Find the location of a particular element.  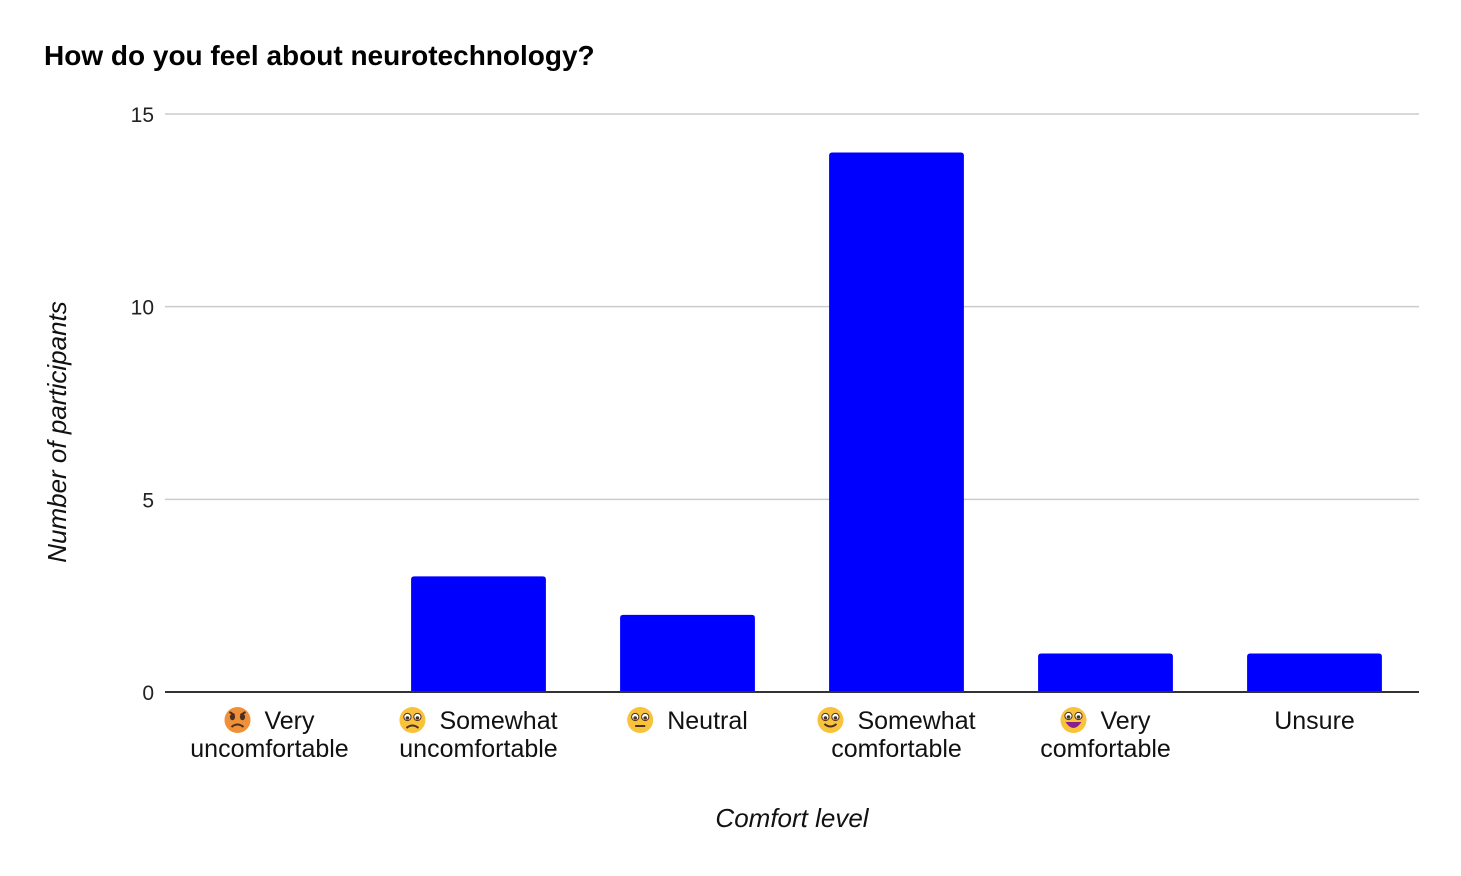

grinning-face-icon is located at coordinates (1073, 720).